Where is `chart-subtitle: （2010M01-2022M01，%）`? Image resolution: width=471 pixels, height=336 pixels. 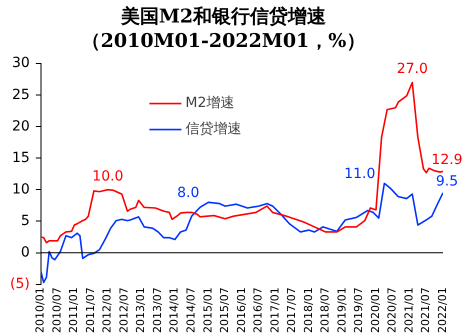
chart-subtitle: （2010M01-2022M01，%） is located at coordinates (224, 41).